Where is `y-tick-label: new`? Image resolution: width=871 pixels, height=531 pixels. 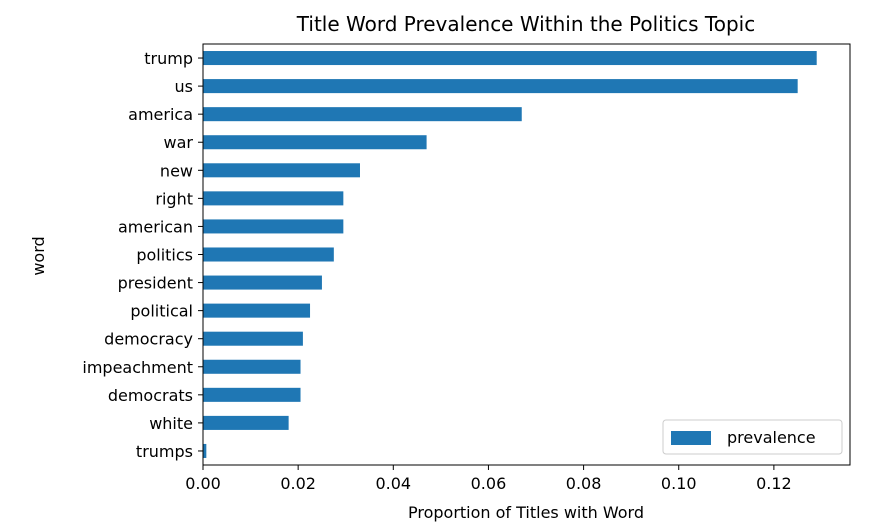
y-tick-label: new is located at coordinates (176, 170).